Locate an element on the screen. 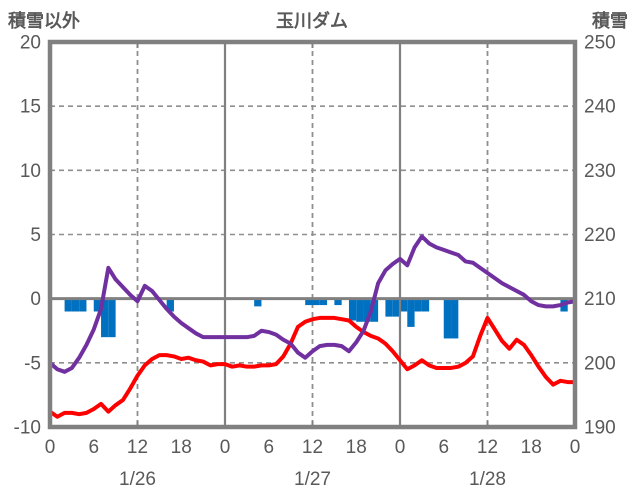 The width and height of the screenshot is (636, 501). left-axis-tick-label: 5 is located at coordinates (35, 235).